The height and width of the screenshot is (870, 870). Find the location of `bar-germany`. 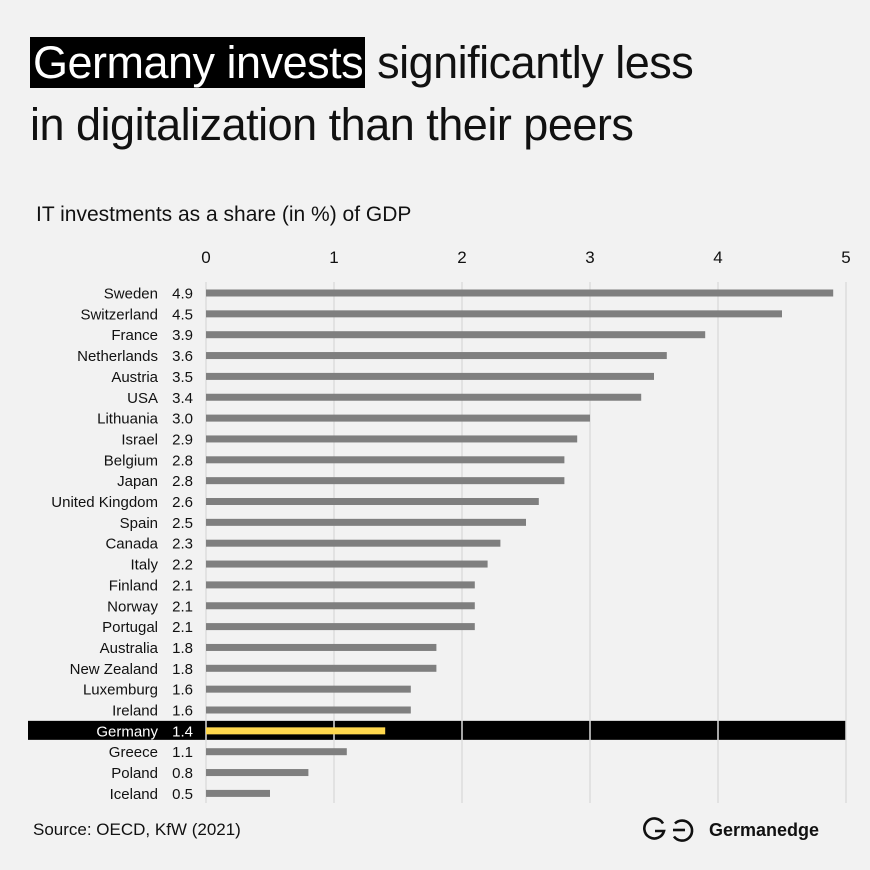

bar-germany is located at coordinates (296, 731).